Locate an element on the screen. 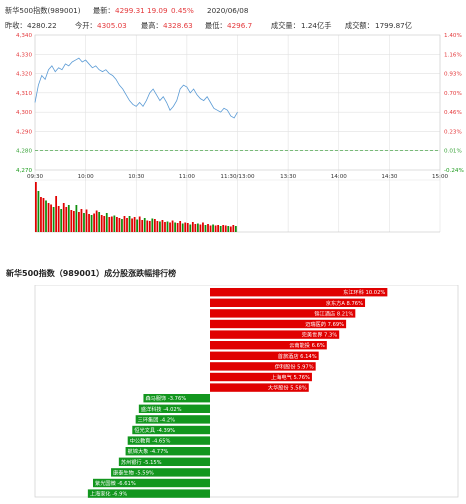 The width and height of the screenshot is (466, 504). x-tick-label: 13:30 is located at coordinates (288, 177).